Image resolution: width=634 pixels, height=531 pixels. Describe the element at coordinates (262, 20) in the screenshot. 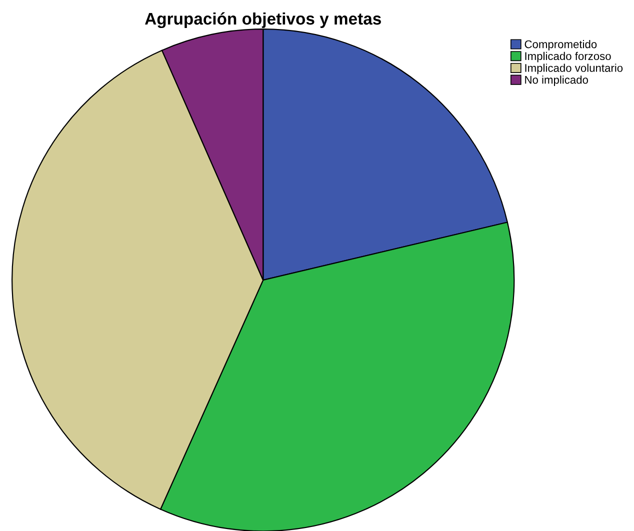

I see `chart-title: Agrupación objetivos y metas` at that location.